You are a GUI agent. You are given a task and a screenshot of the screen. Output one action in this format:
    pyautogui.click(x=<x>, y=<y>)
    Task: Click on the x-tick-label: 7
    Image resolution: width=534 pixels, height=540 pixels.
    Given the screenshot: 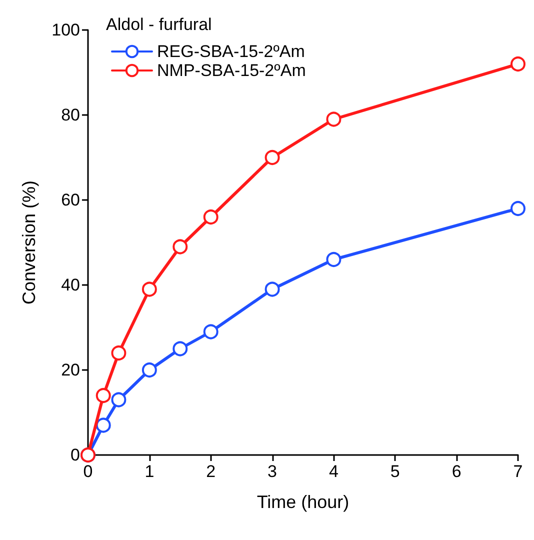 What is the action you would take?
    pyautogui.click(x=518, y=471)
    